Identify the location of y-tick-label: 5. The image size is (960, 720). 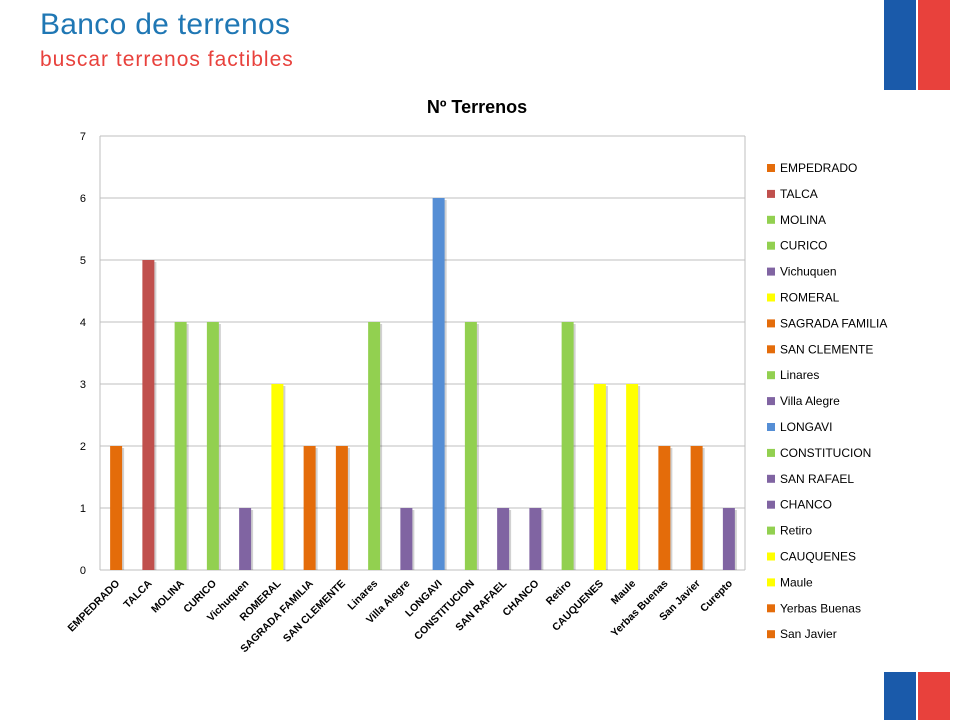
(83, 261).